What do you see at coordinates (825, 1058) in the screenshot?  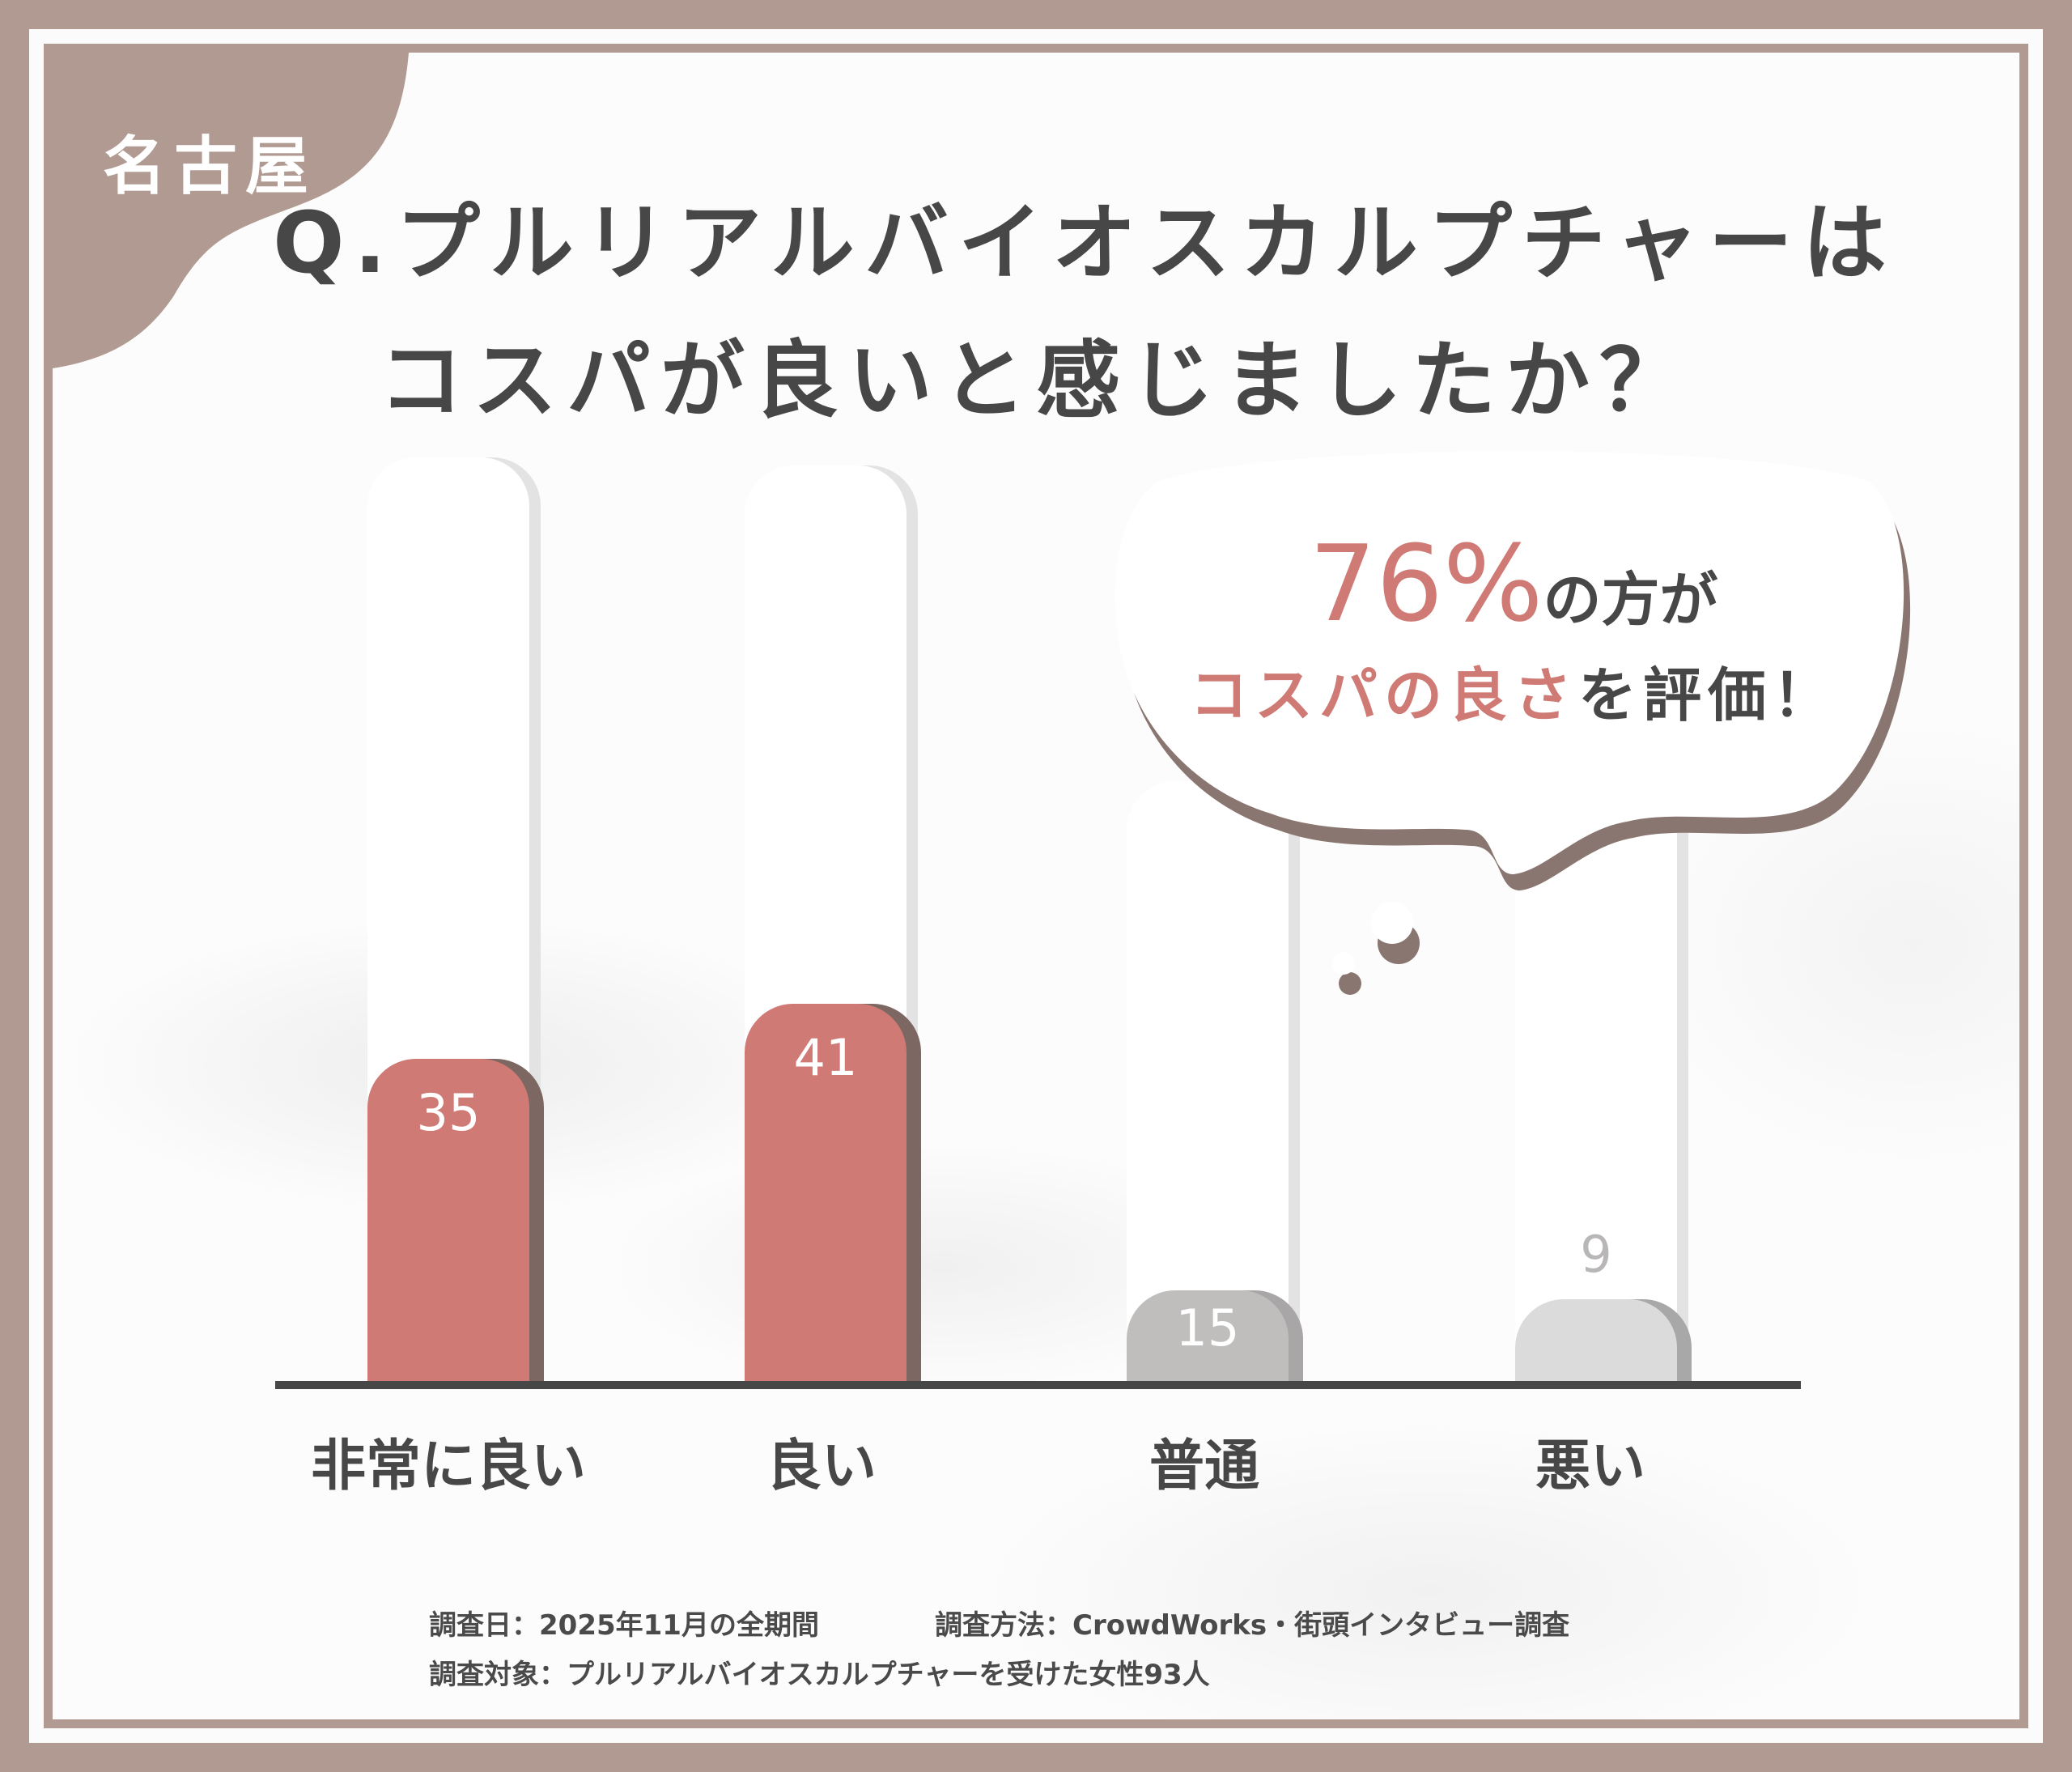 I see `bar-value: 41` at bounding box center [825, 1058].